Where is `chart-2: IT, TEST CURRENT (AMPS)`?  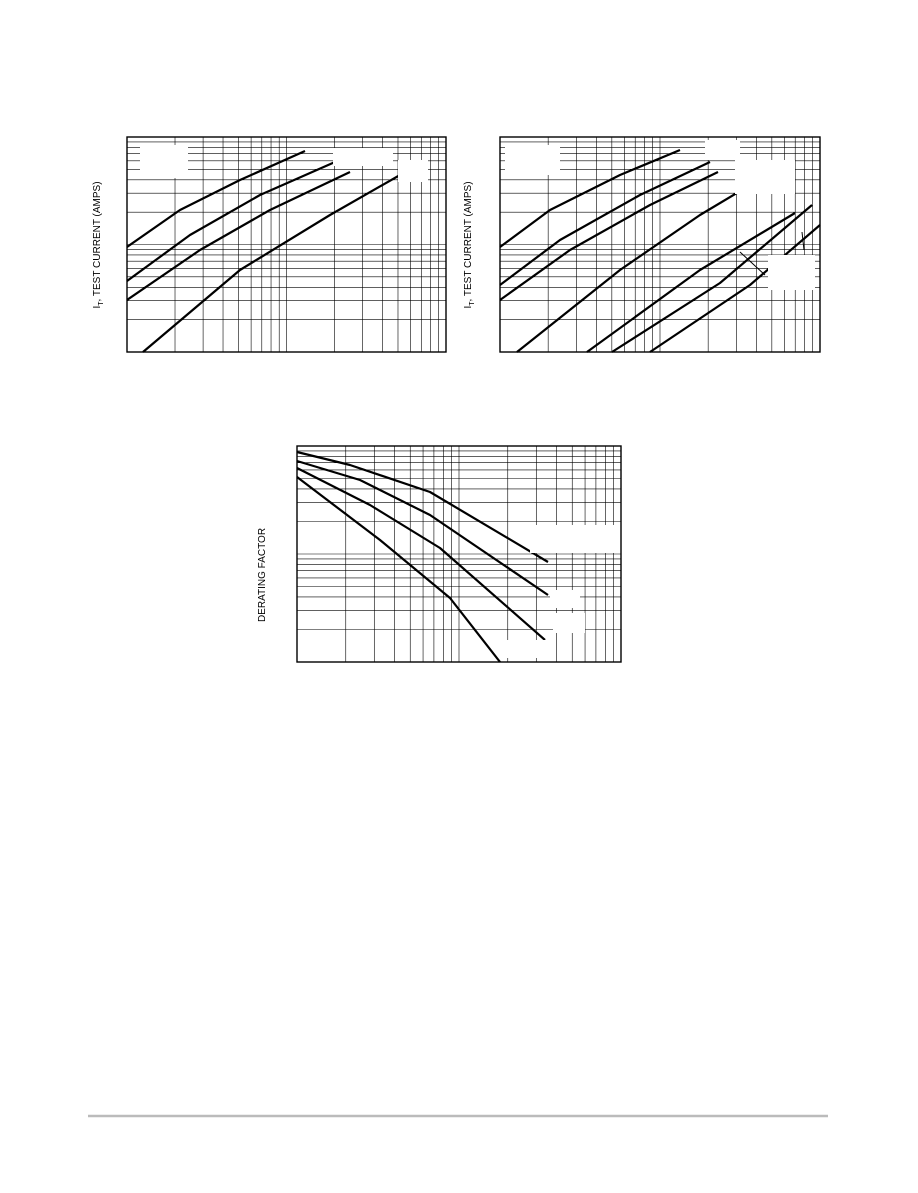 chart-2: IT, TEST CURRENT (AMPS) is located at coordinates (642, 244).